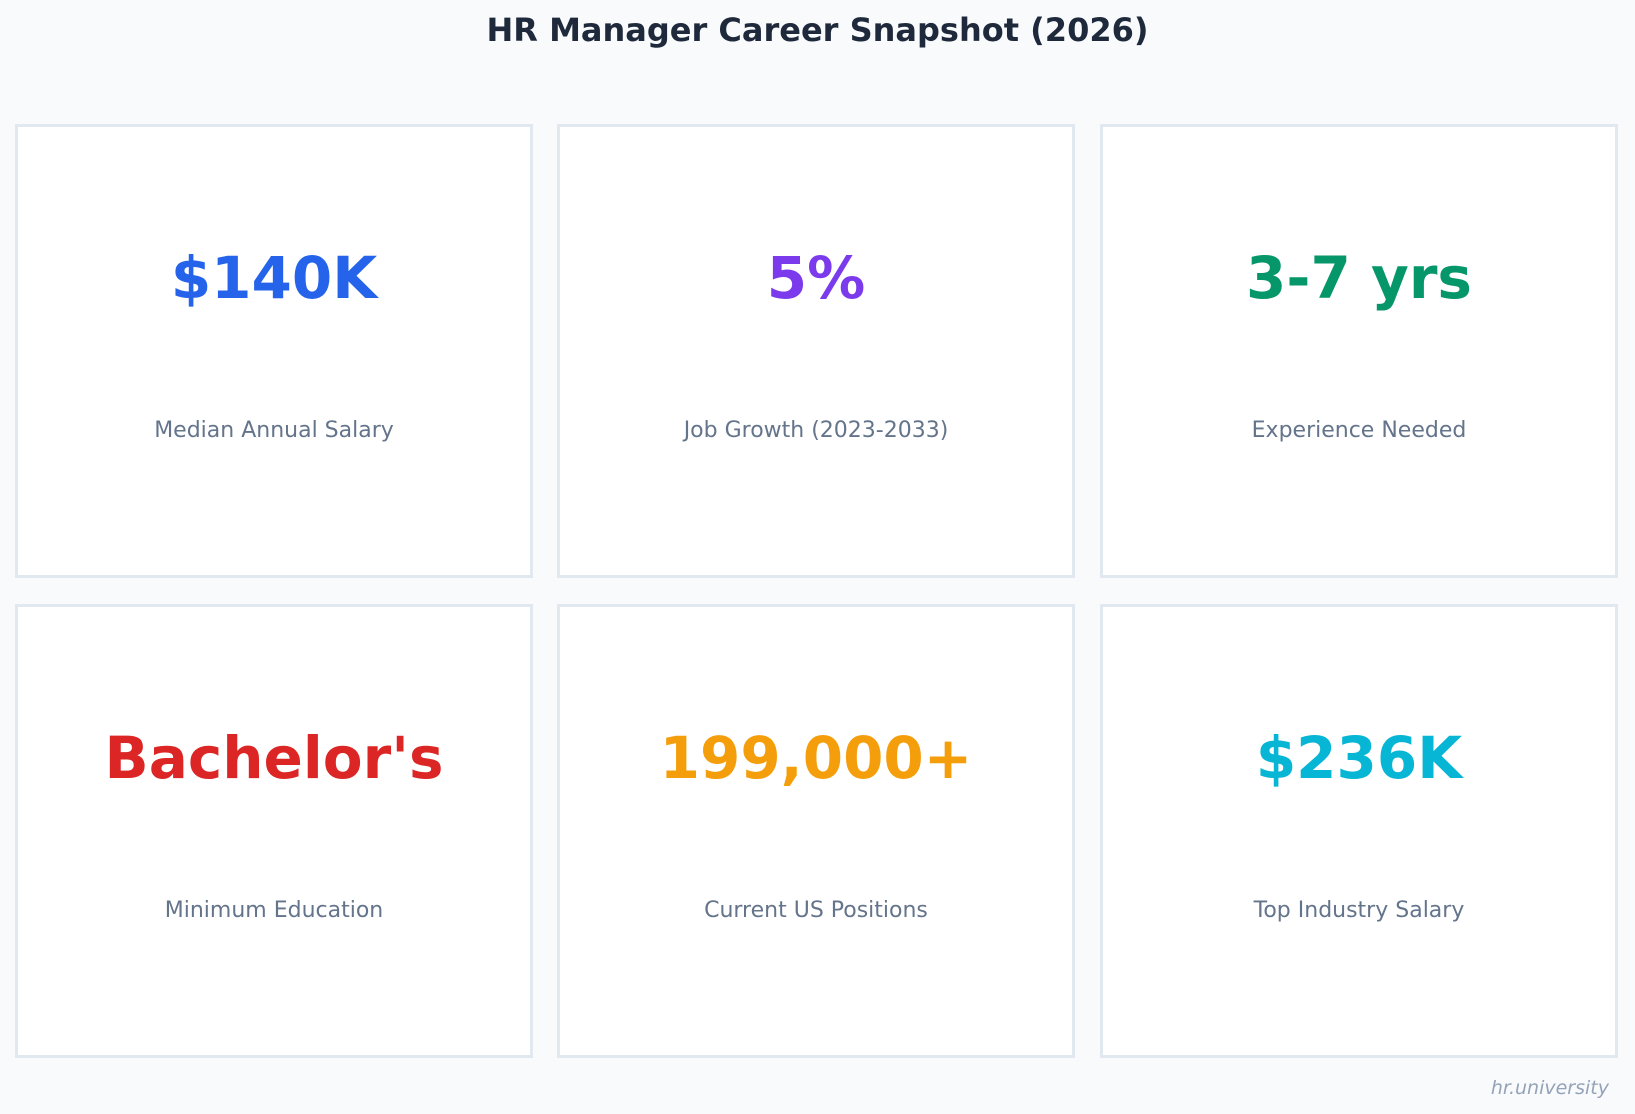  I want to click on stat-card-education: Bachelor's Minimum Education, so click(274, 831).